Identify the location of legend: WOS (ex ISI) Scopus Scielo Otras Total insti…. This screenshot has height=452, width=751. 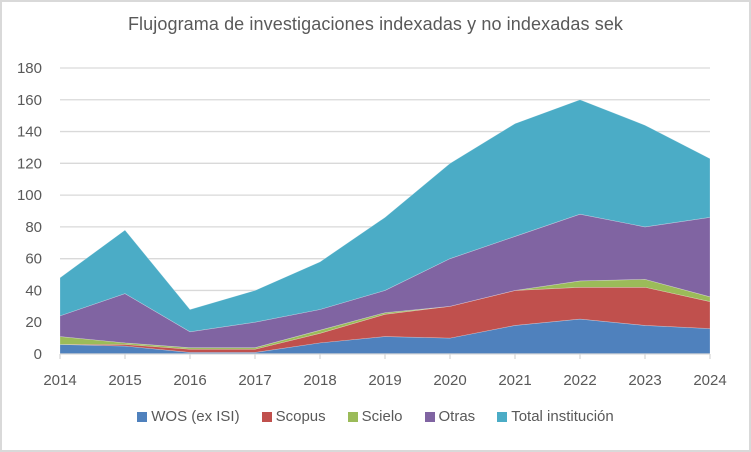
(375, 416).